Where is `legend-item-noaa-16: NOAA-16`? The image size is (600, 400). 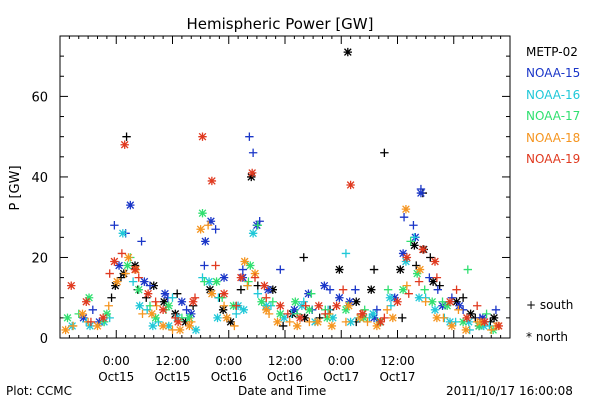
legend-item-noaa-16: NOAA-16 is located at coordinates (553, 95).